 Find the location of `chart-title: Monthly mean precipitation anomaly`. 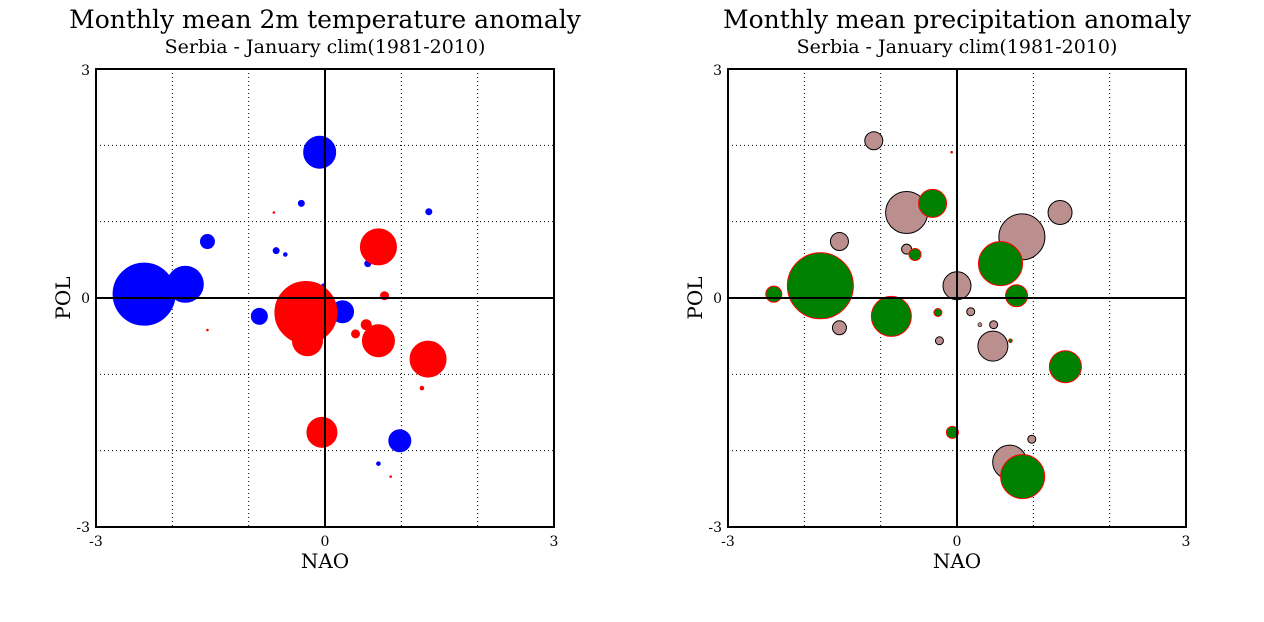

chart-title: Monthly mean precipitation anomaly is located at coordinates (957, 19).